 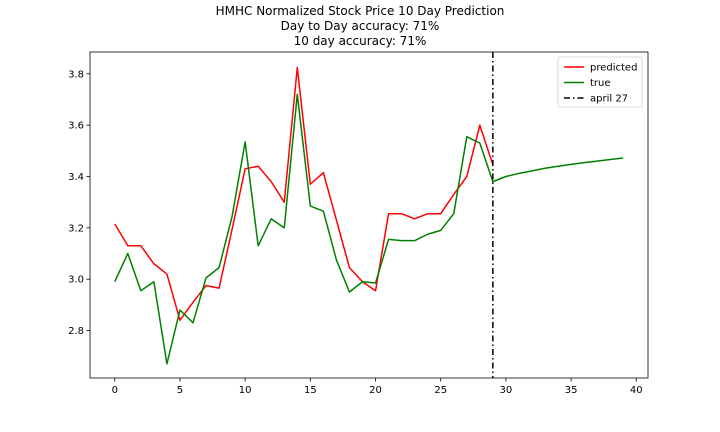 I want to click on legend-box, so click(x=600, y=82).